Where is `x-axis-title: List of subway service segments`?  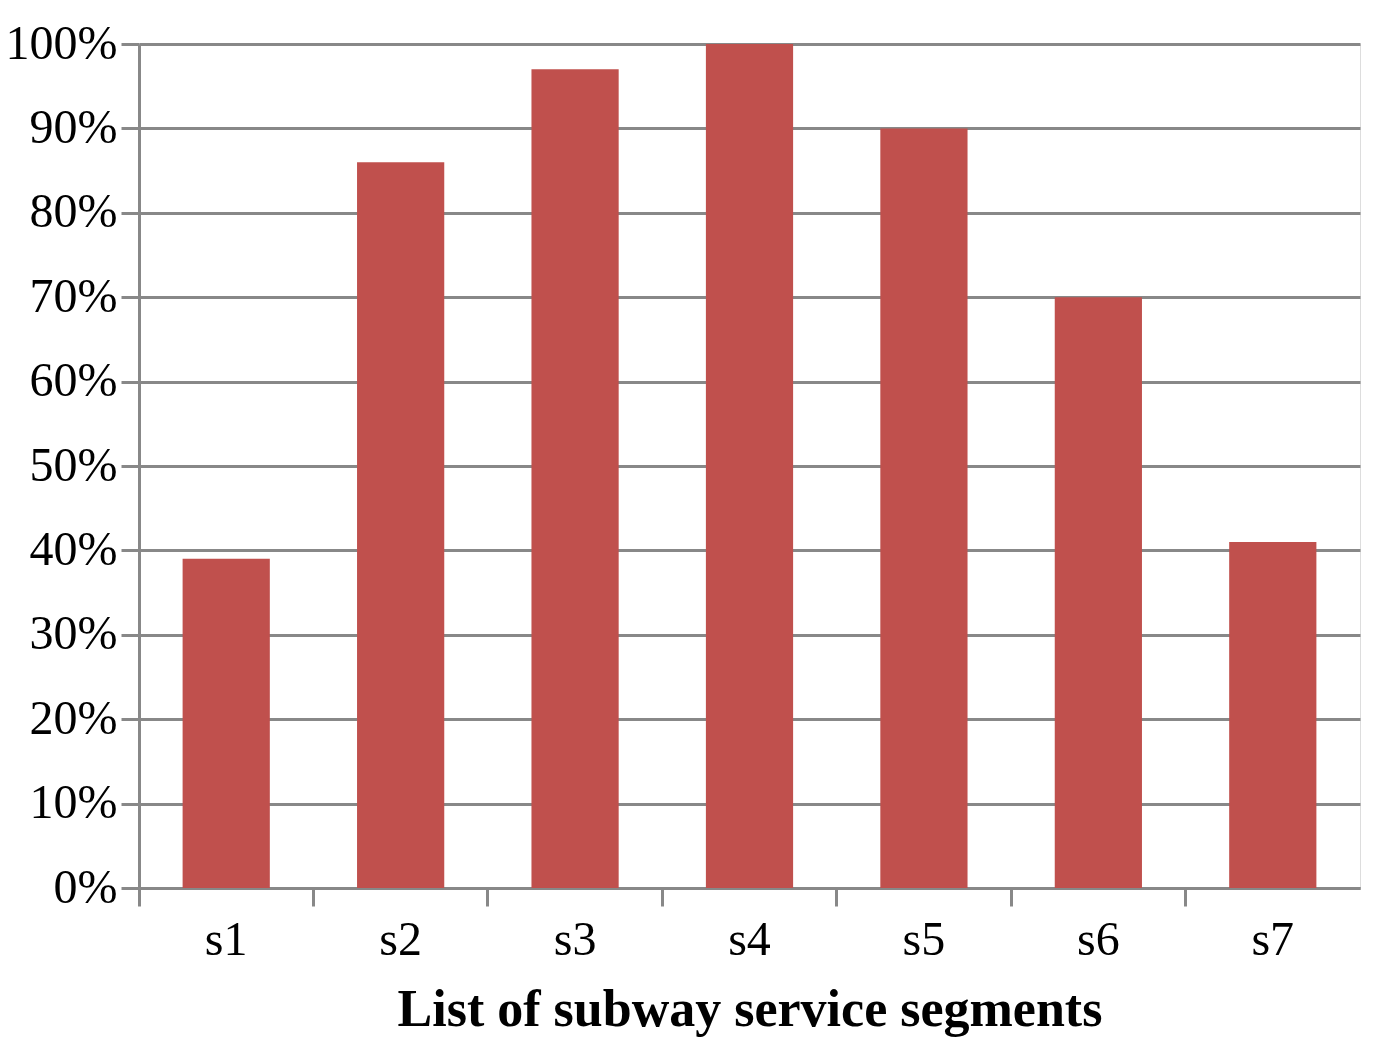 x-axis-title: List of subway service segments is located at coordinates (750, 1008).